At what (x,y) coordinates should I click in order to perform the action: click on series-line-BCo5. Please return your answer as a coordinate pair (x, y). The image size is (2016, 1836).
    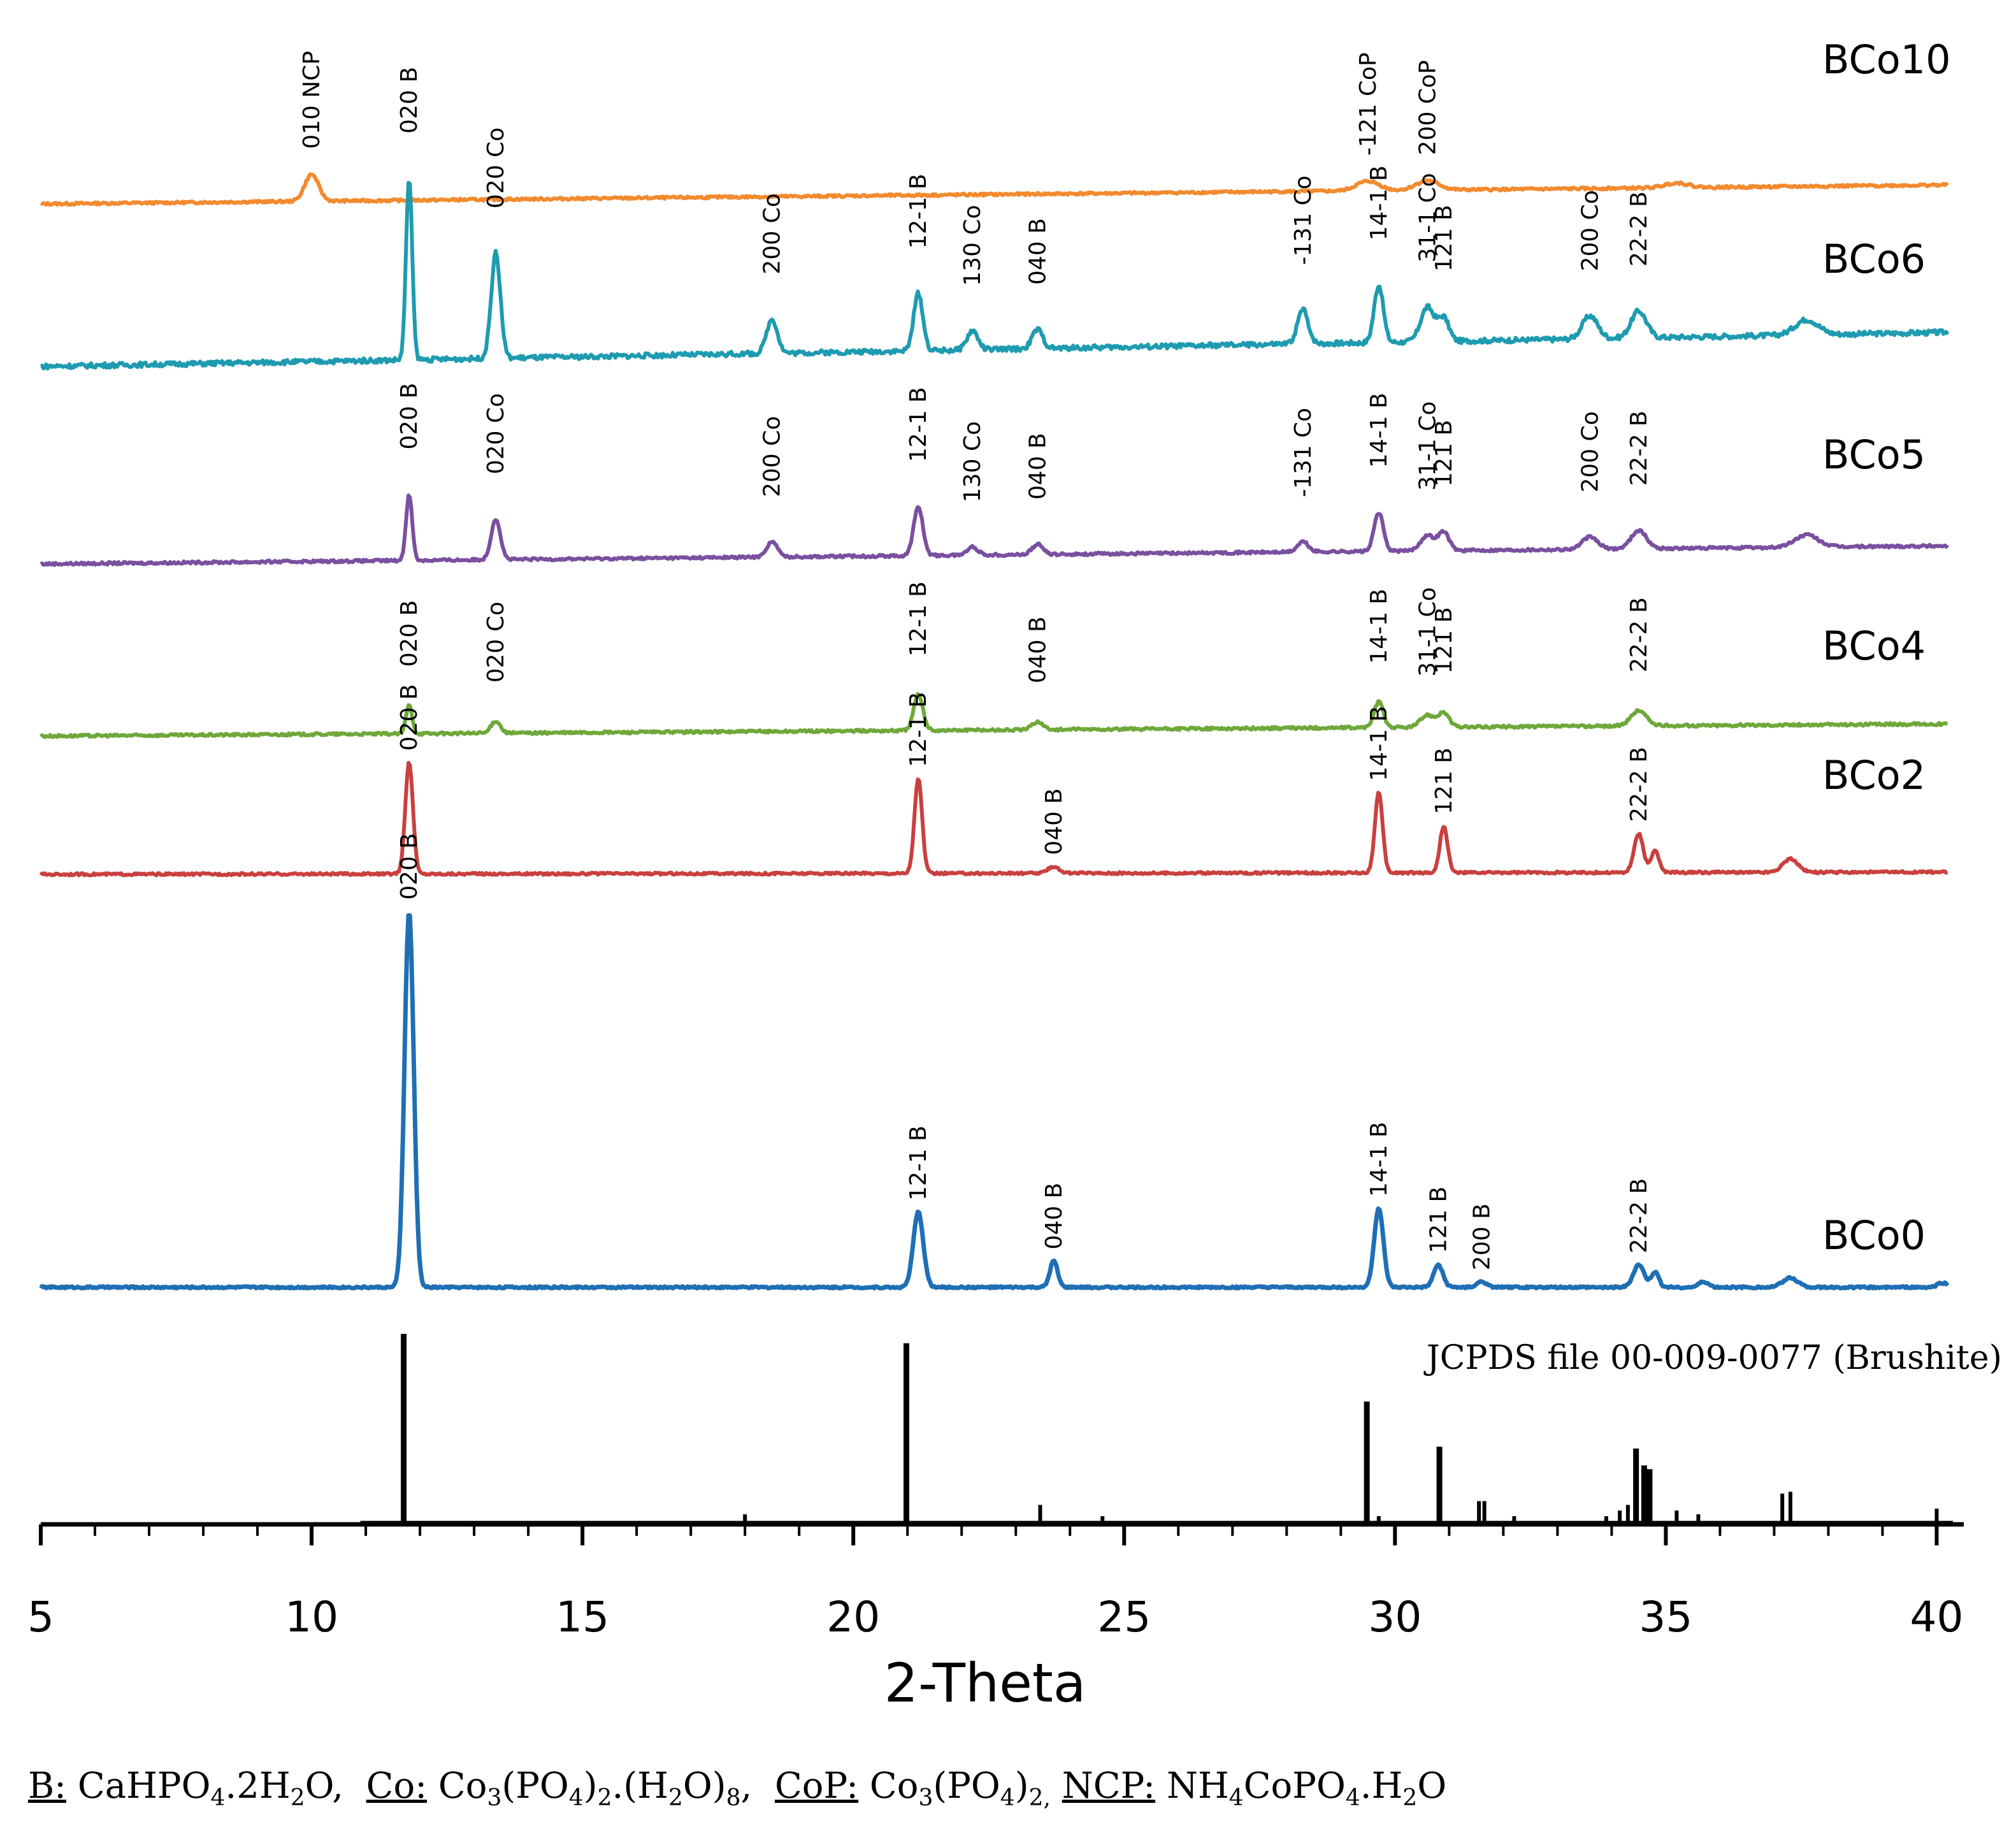
    Looking at the image, I should click on (994, 530).